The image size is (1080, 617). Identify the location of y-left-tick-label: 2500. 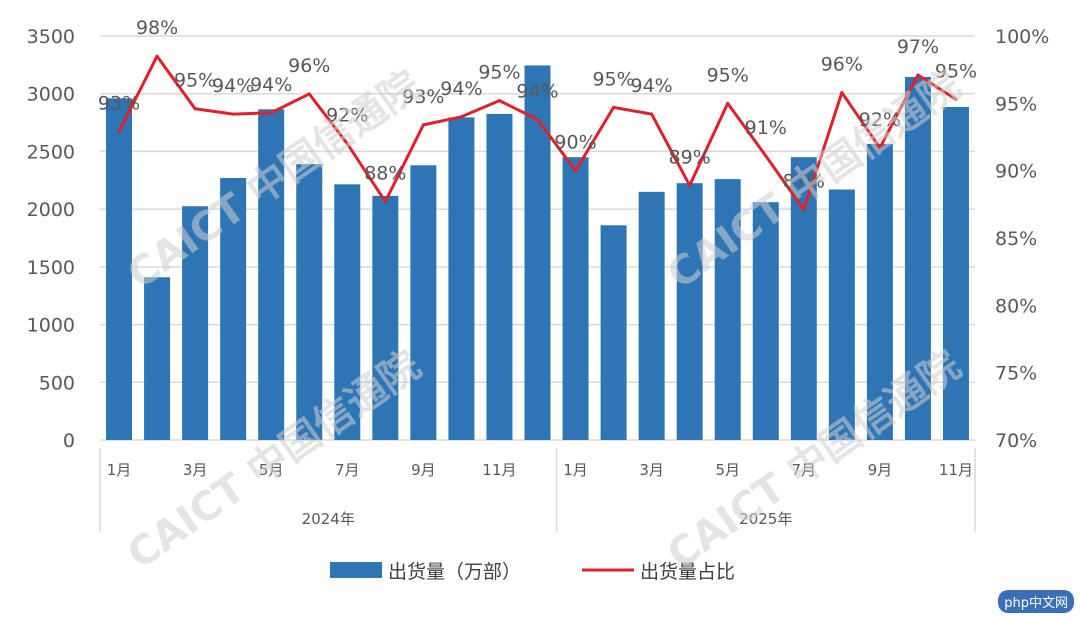
(51, 152).